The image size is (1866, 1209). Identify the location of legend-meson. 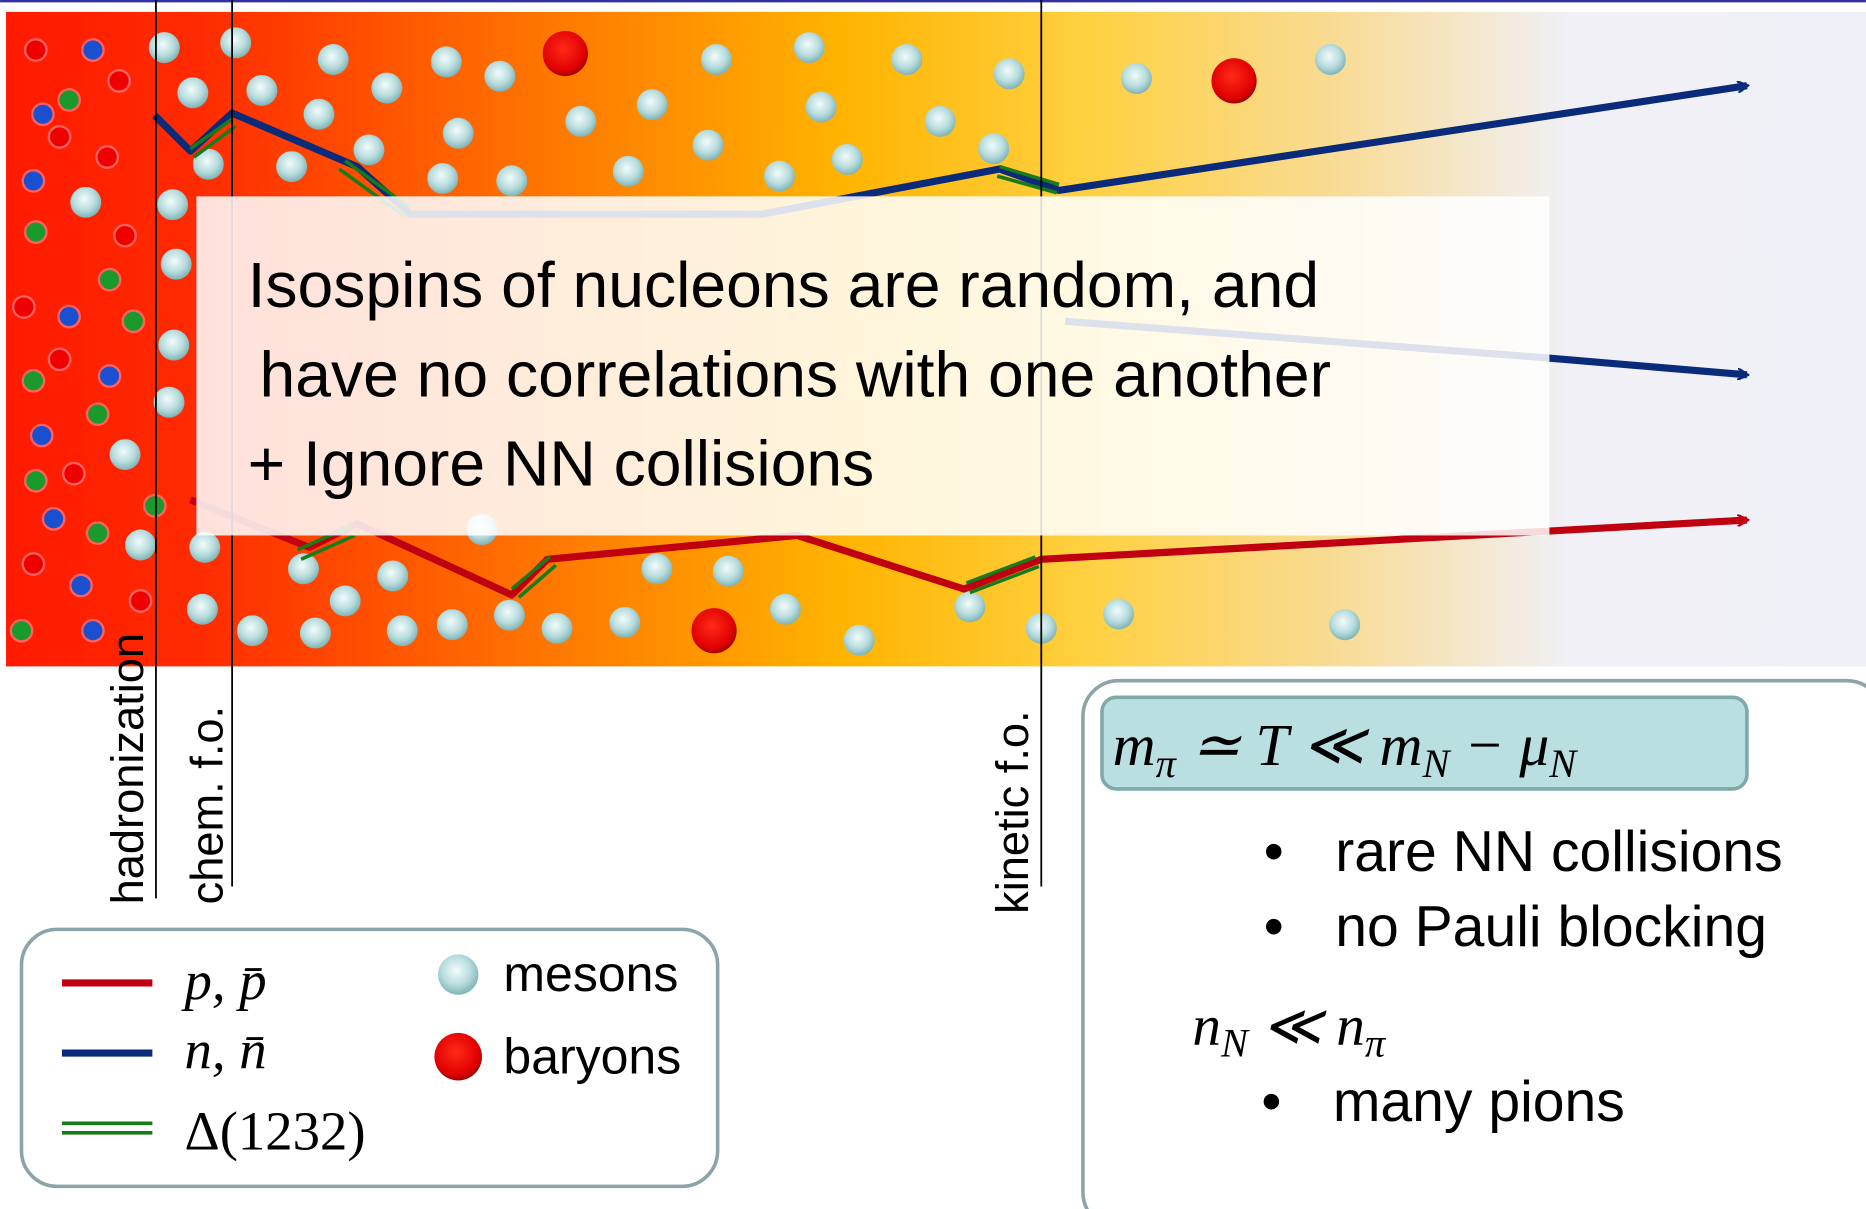
(458, 974).